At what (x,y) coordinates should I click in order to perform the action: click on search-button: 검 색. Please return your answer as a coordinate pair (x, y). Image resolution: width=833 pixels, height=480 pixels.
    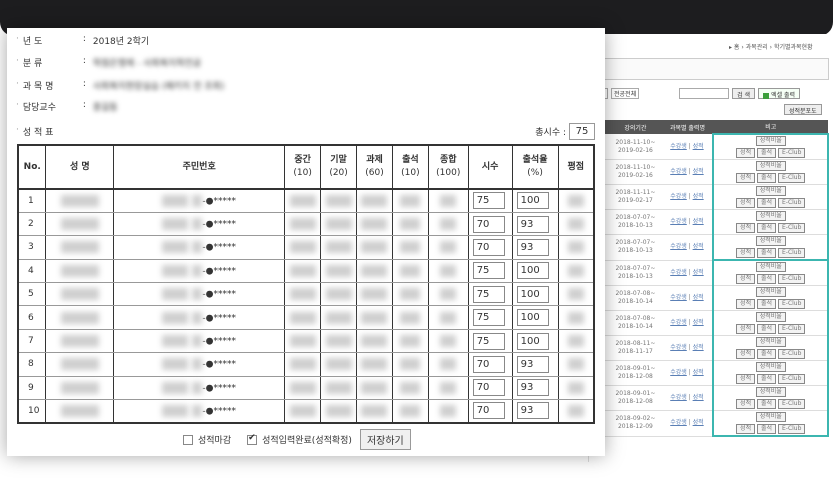
    Looking at the image, I should click on (744, 93).